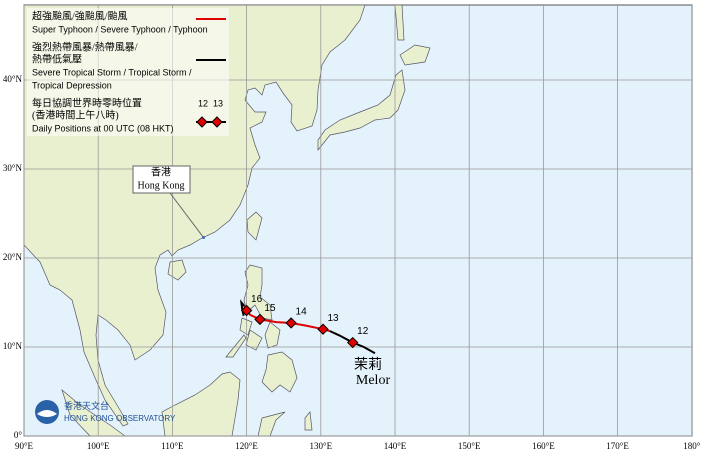 The image size is (705, 456). I want to click on lat-label: 40°N, so click(13, 79).